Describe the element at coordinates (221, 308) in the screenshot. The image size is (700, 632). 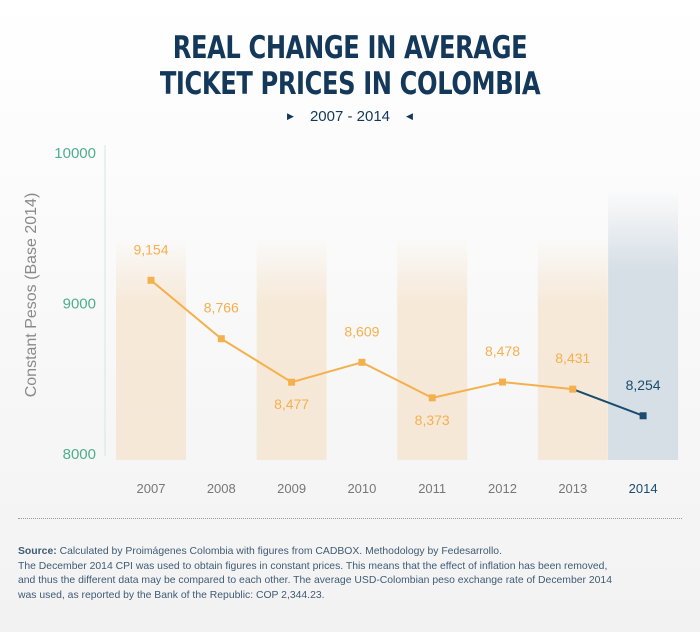
I see `data-label: 8,766` at that location.